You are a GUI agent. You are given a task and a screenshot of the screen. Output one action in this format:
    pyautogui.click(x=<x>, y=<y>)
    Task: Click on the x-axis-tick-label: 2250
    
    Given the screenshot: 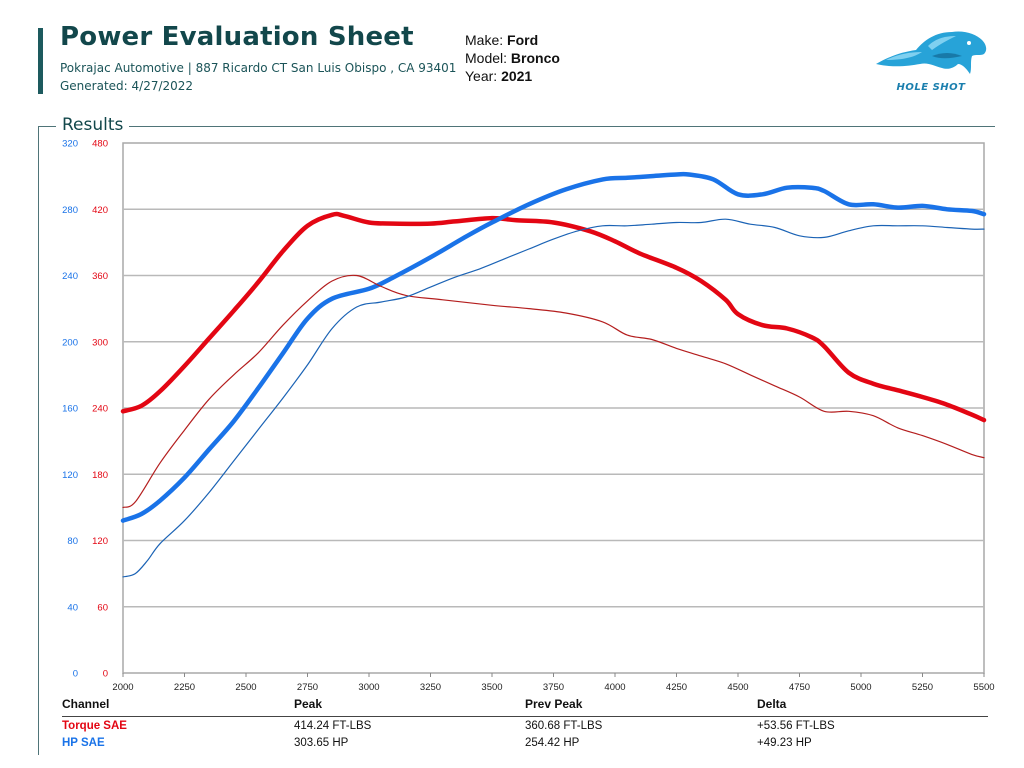 What is the action you would take?
    pyautogui.click(x=184, y=687)
    